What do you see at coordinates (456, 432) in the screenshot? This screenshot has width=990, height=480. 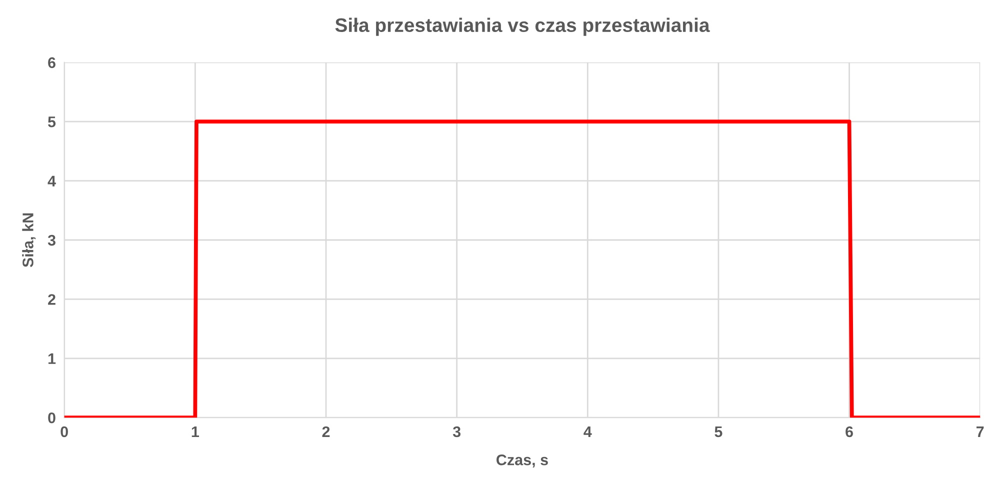 I see `x-tick-label: 3` at bounding box center [456, 432].